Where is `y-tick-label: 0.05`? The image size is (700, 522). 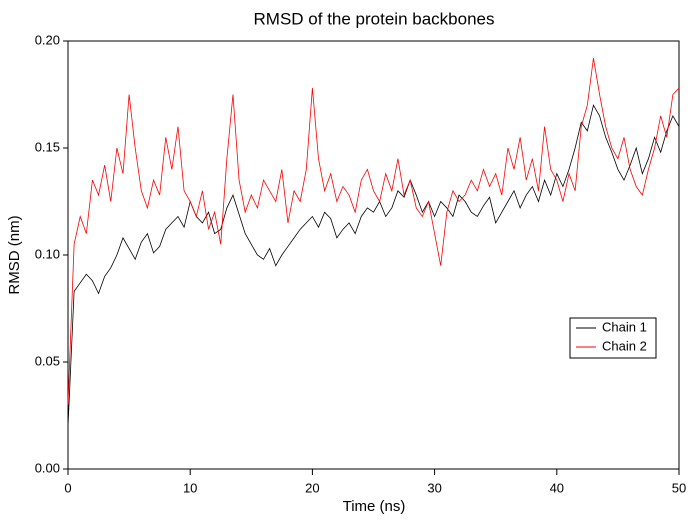
y-tick-label: 0.05 is located at coordinates (47, 360).